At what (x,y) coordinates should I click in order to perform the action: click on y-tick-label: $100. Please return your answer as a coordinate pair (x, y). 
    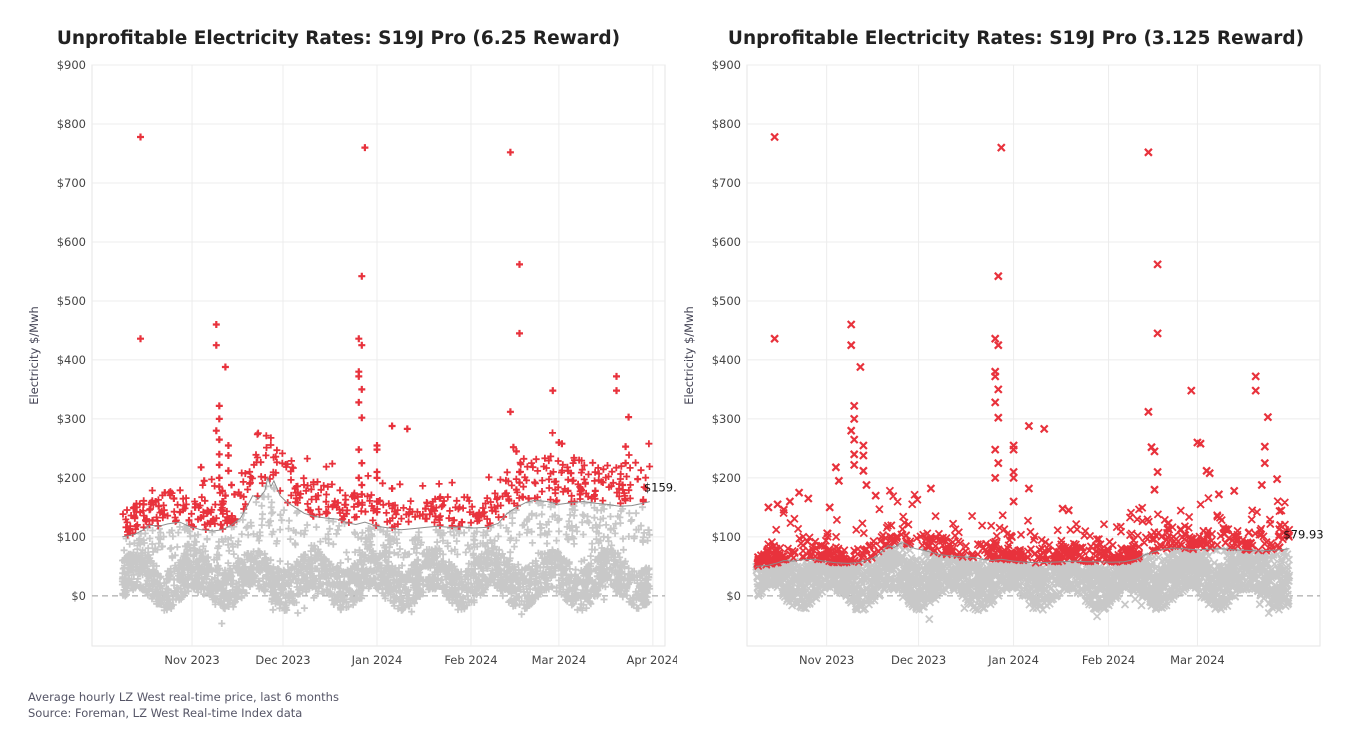
    Looking at the image, I should click on (726, 537).